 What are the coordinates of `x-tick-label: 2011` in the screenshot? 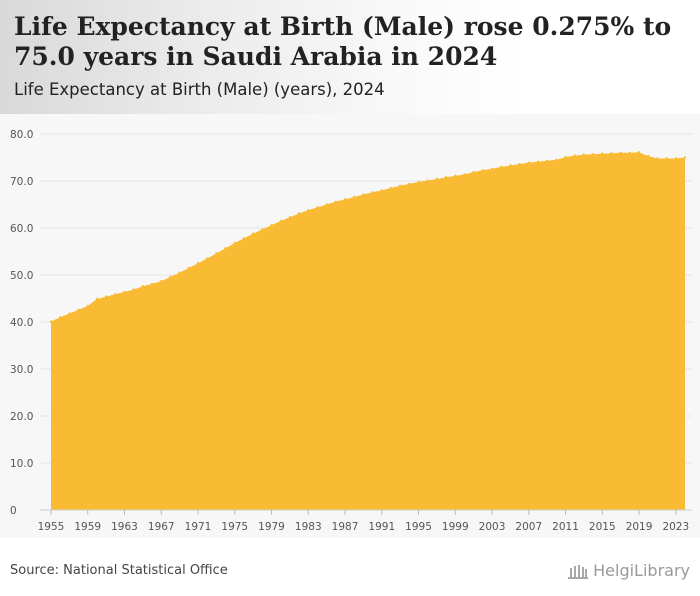 It's located at (565, 527).